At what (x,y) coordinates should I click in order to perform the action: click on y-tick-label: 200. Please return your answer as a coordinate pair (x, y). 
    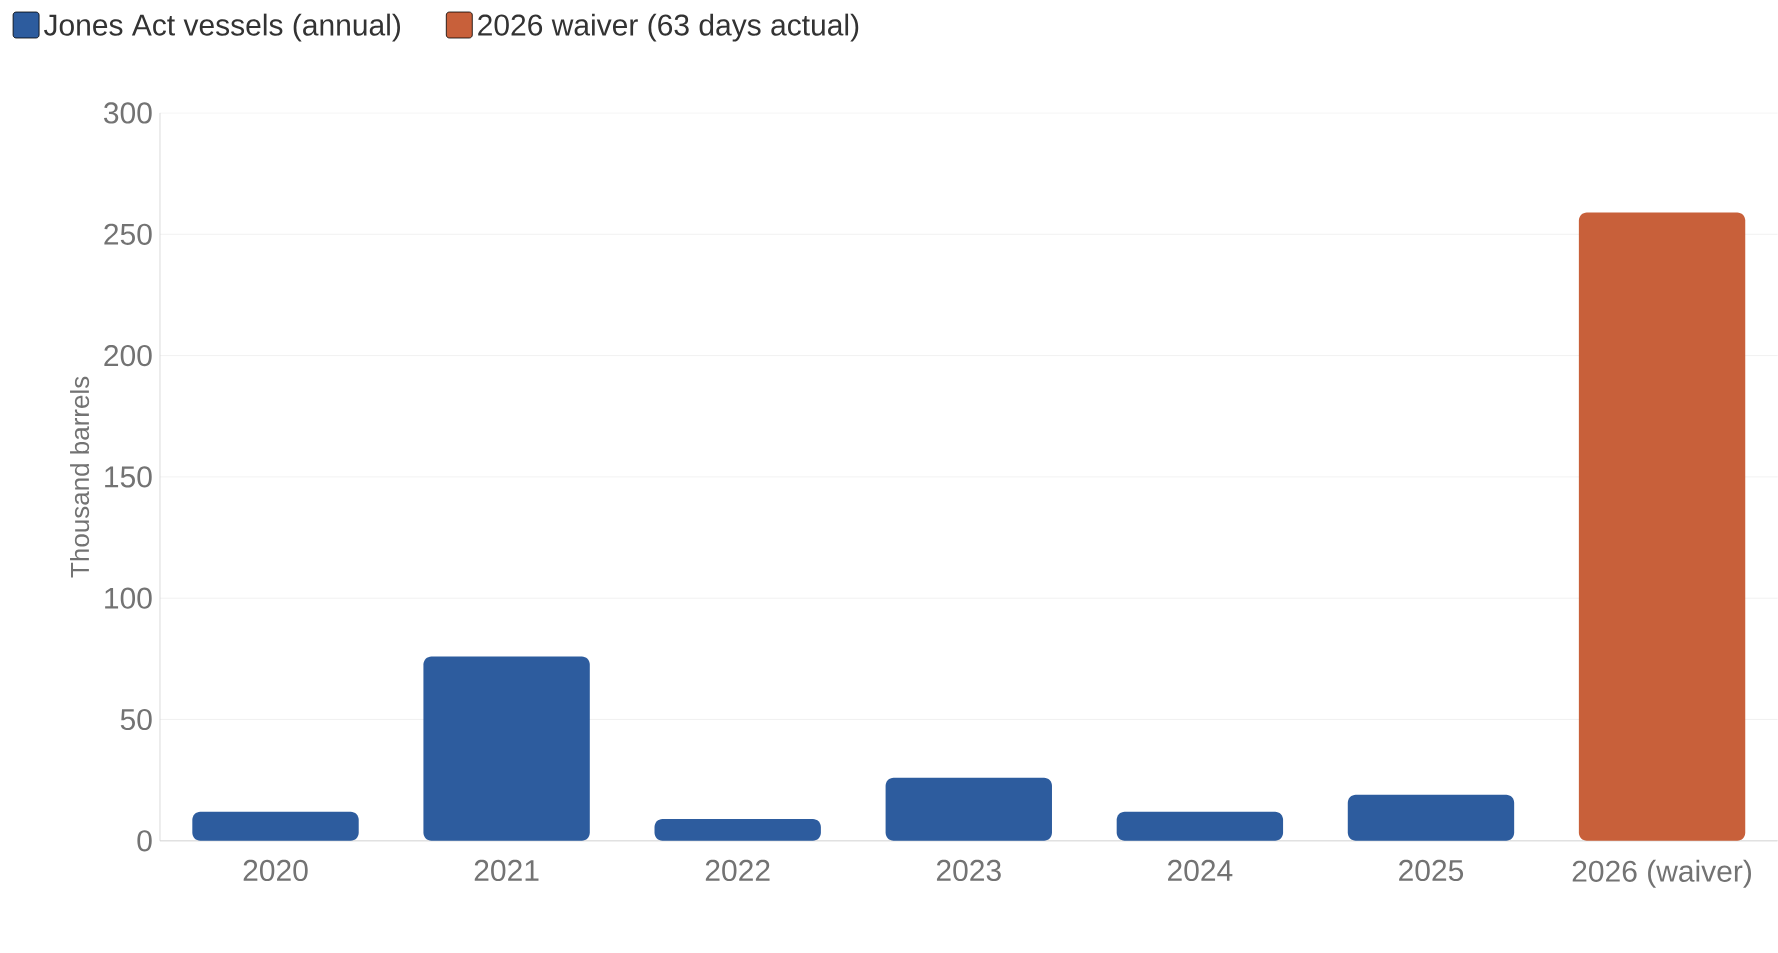
    Looking at the image, I should click on (128, 356).